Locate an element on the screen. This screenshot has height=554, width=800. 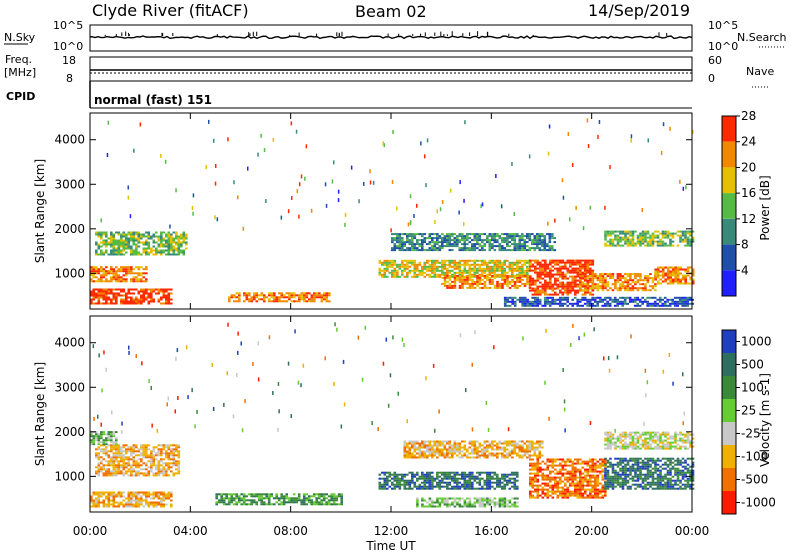
plot-title: Clyde River (fitACF) is located at coordinates (170, 10).